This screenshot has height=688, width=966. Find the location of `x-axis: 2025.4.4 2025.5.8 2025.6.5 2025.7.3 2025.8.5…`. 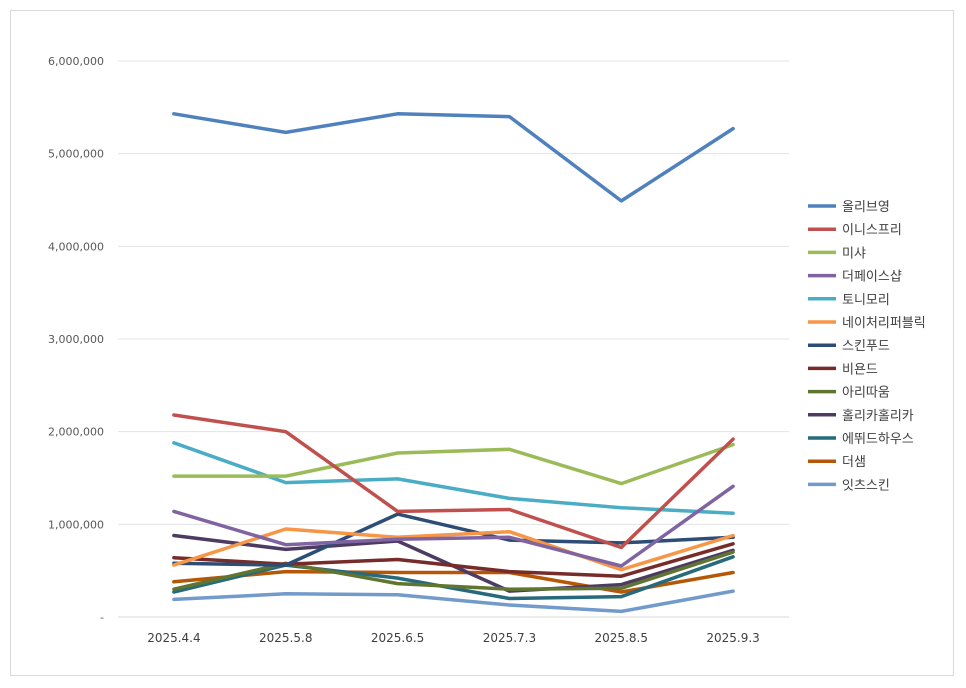

x-axis: 2025.4.4 2025.5.8 2025.6.5 2025.7.3 2025.8.5… is located at coordinates (453, 638).